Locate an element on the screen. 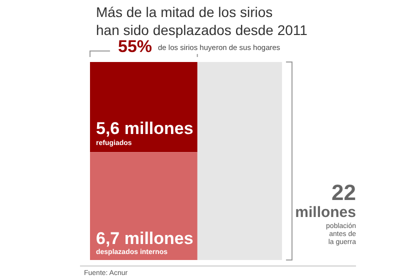 This screenshot has height=280, width=420. data-label: 22 millones is located at coordinates (325, 200).